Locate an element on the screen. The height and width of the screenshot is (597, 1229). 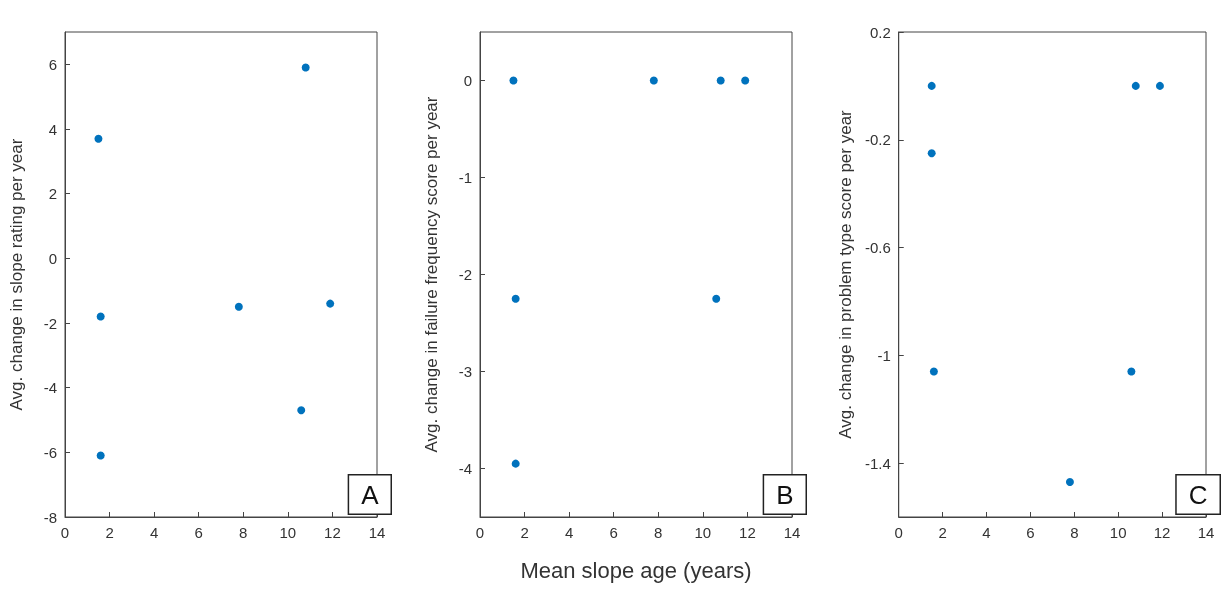
y-tick-label: 6 is located at coordinates (52, 64).